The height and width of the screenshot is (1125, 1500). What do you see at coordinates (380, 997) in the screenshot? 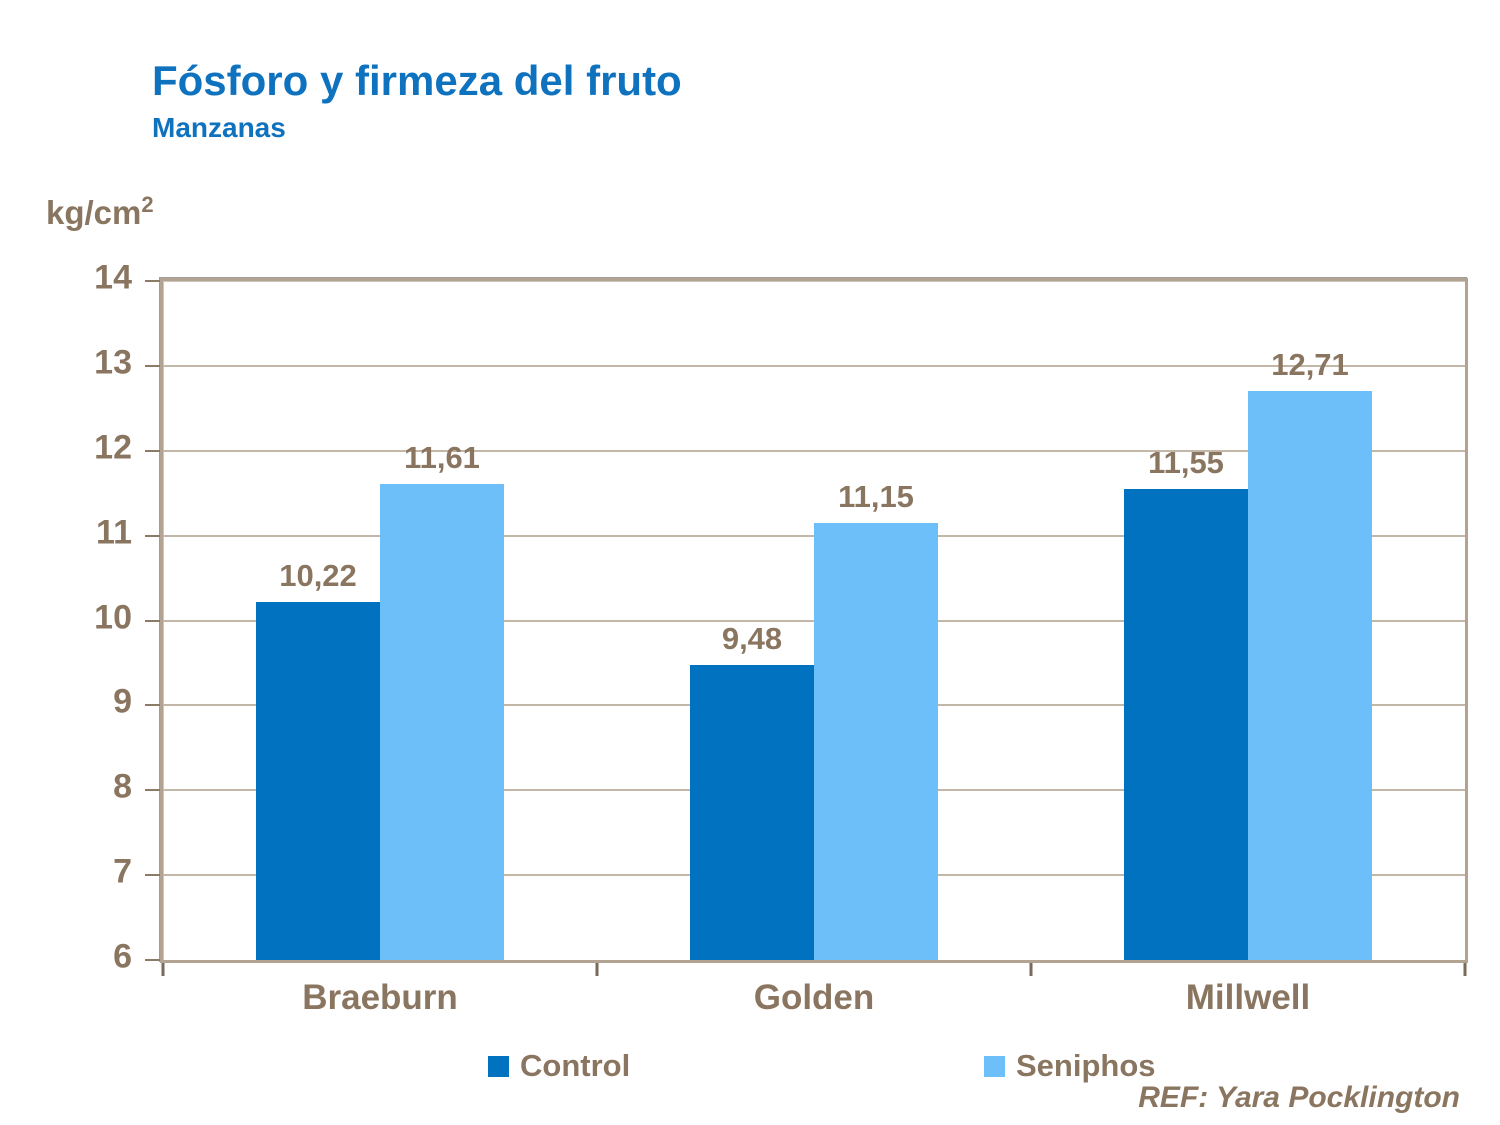
I see `category-label-braeburn: Braeburn` at bounding box center [380, 997].